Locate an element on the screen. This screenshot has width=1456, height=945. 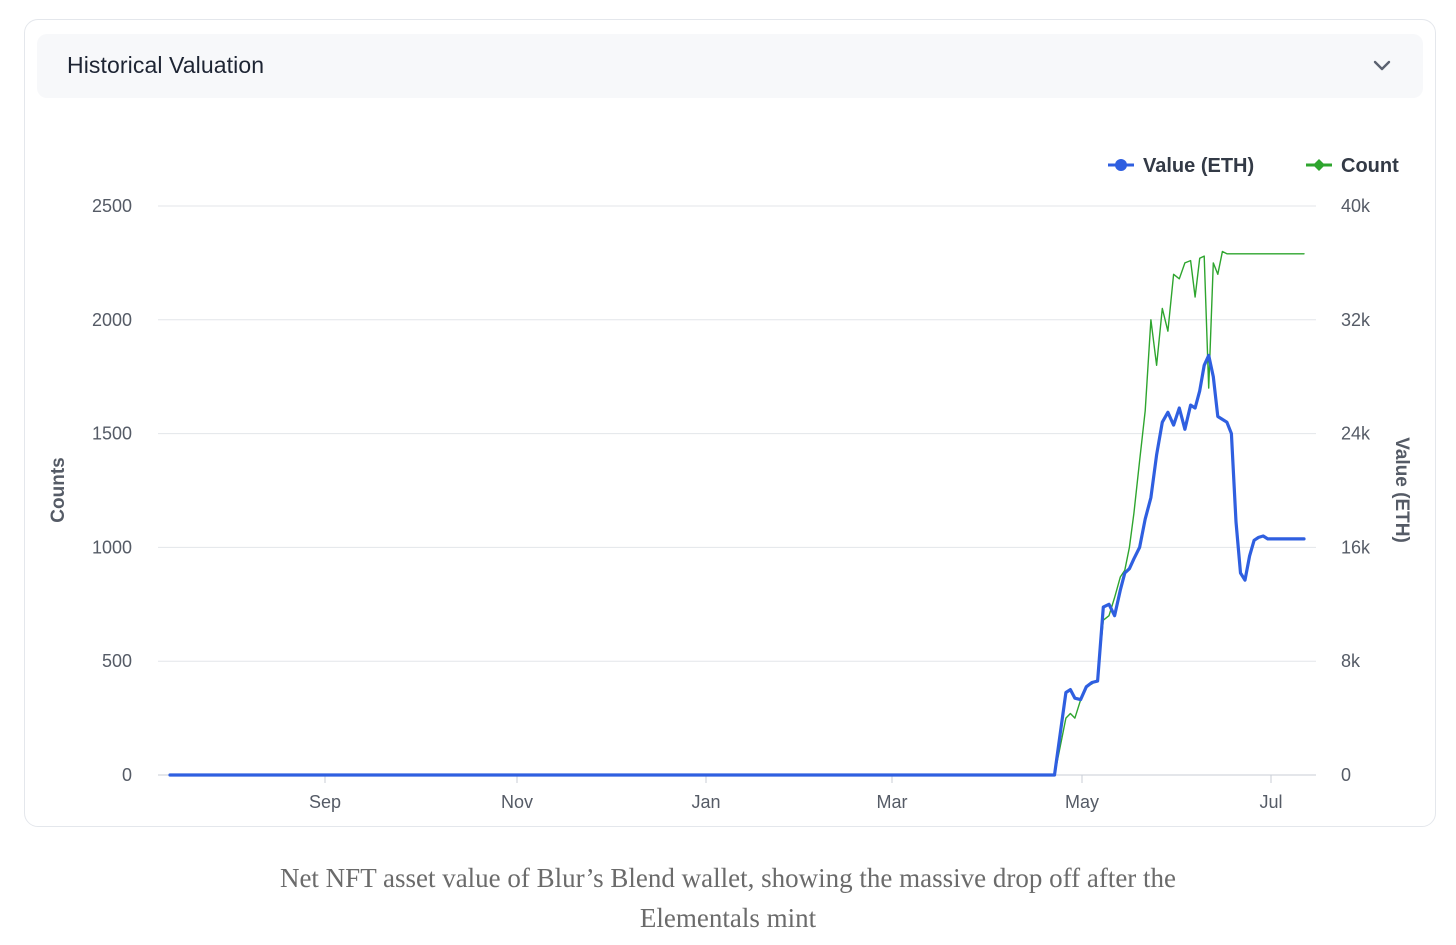
x-tick-label: Mar is located at coordinates (892, 802).